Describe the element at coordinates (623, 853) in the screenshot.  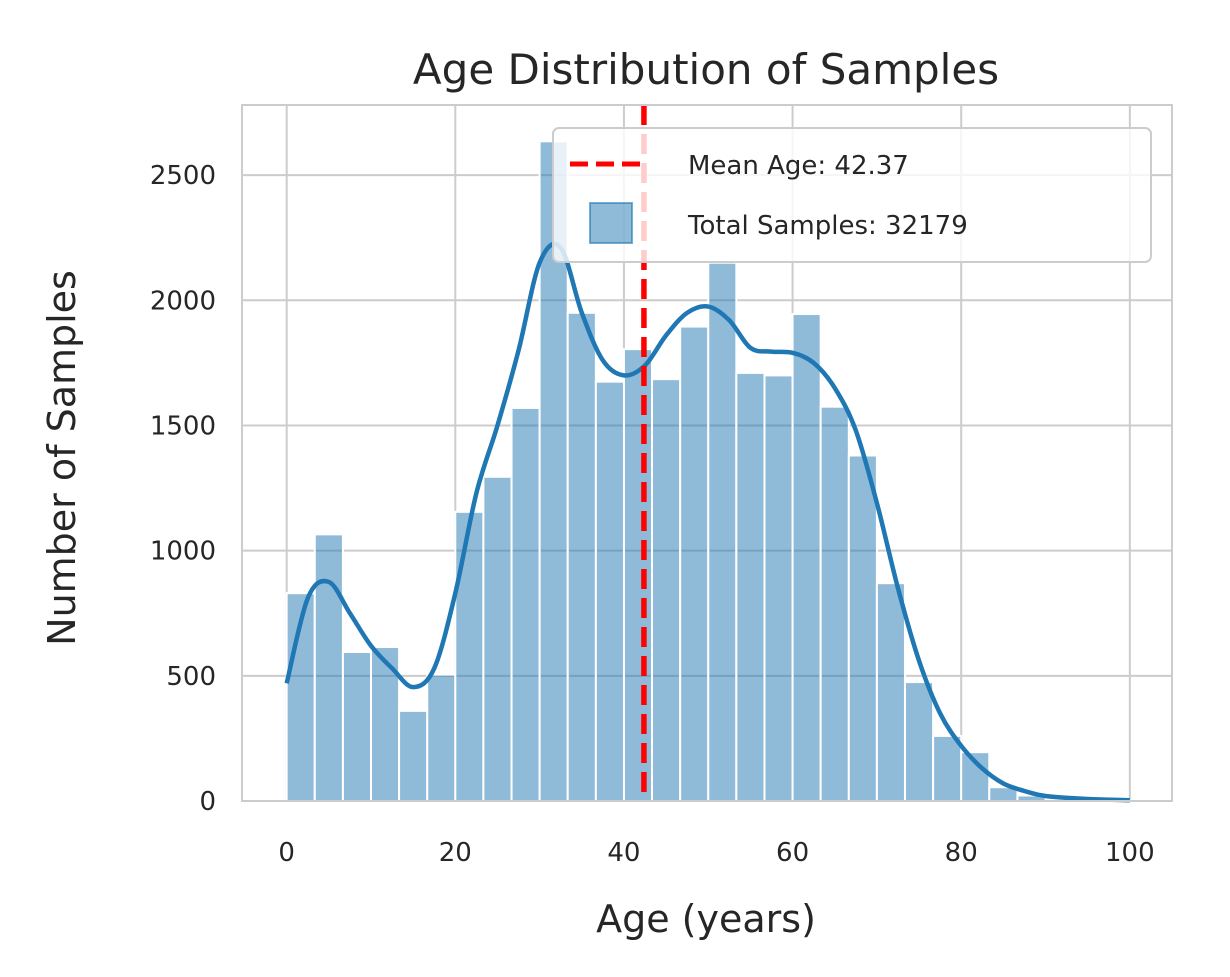
I see `x-tick-label: 40` at that location.